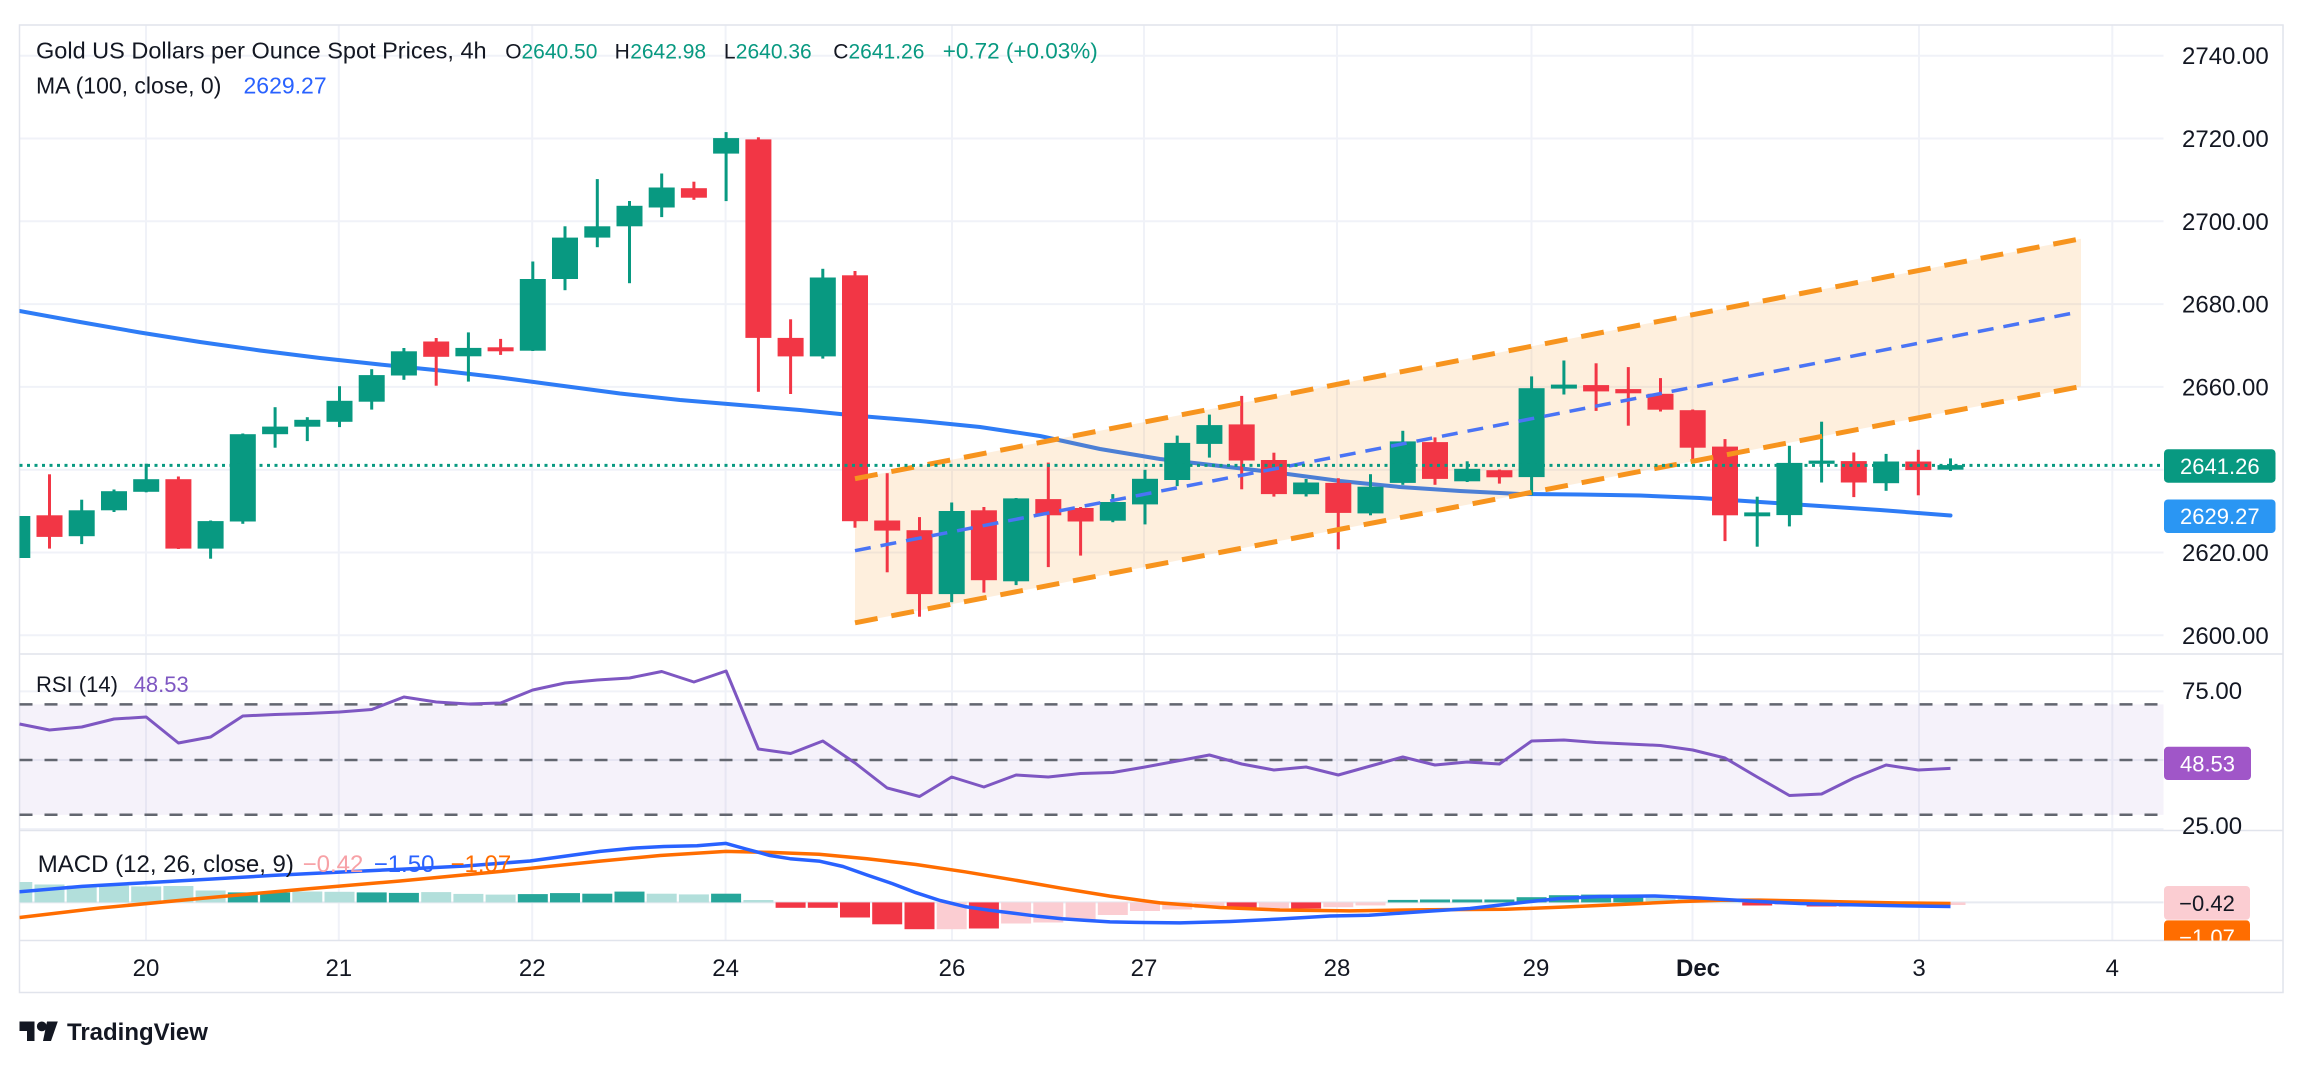 The width and height of the screenshot is (2304, 1071). What do you see at coordinates (668, 52) in the screenshot?
I see `svg-text: 2642.98` at bounding box center [668, 52].